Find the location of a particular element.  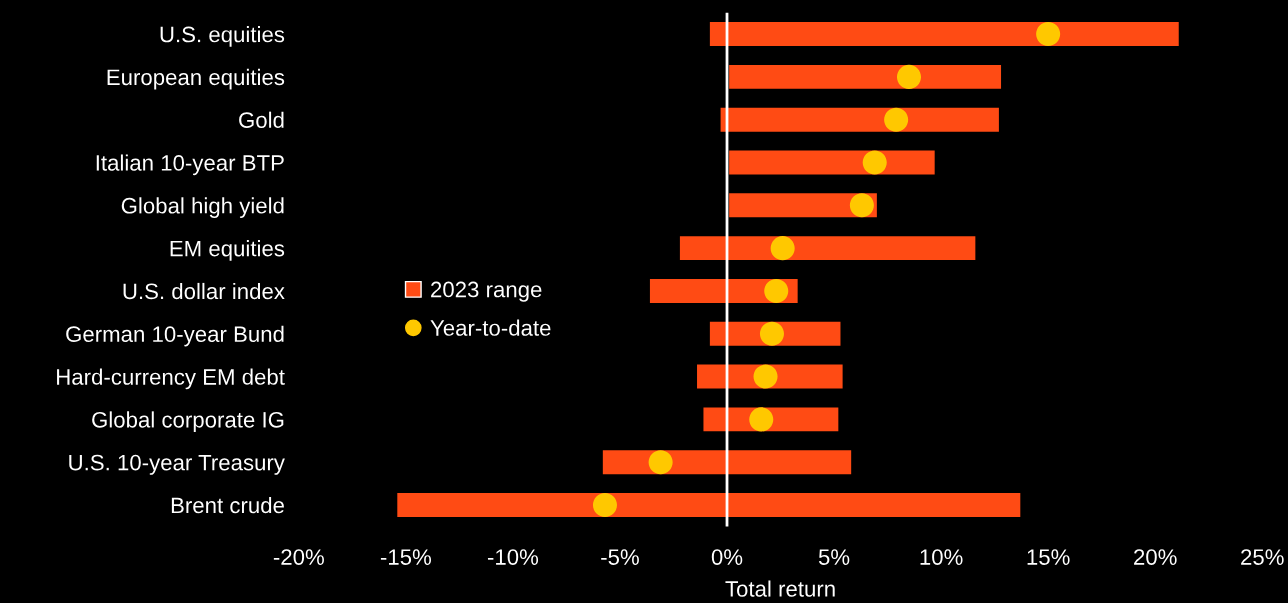

x-tick-label: -10% is located at coordinates (513, 557).